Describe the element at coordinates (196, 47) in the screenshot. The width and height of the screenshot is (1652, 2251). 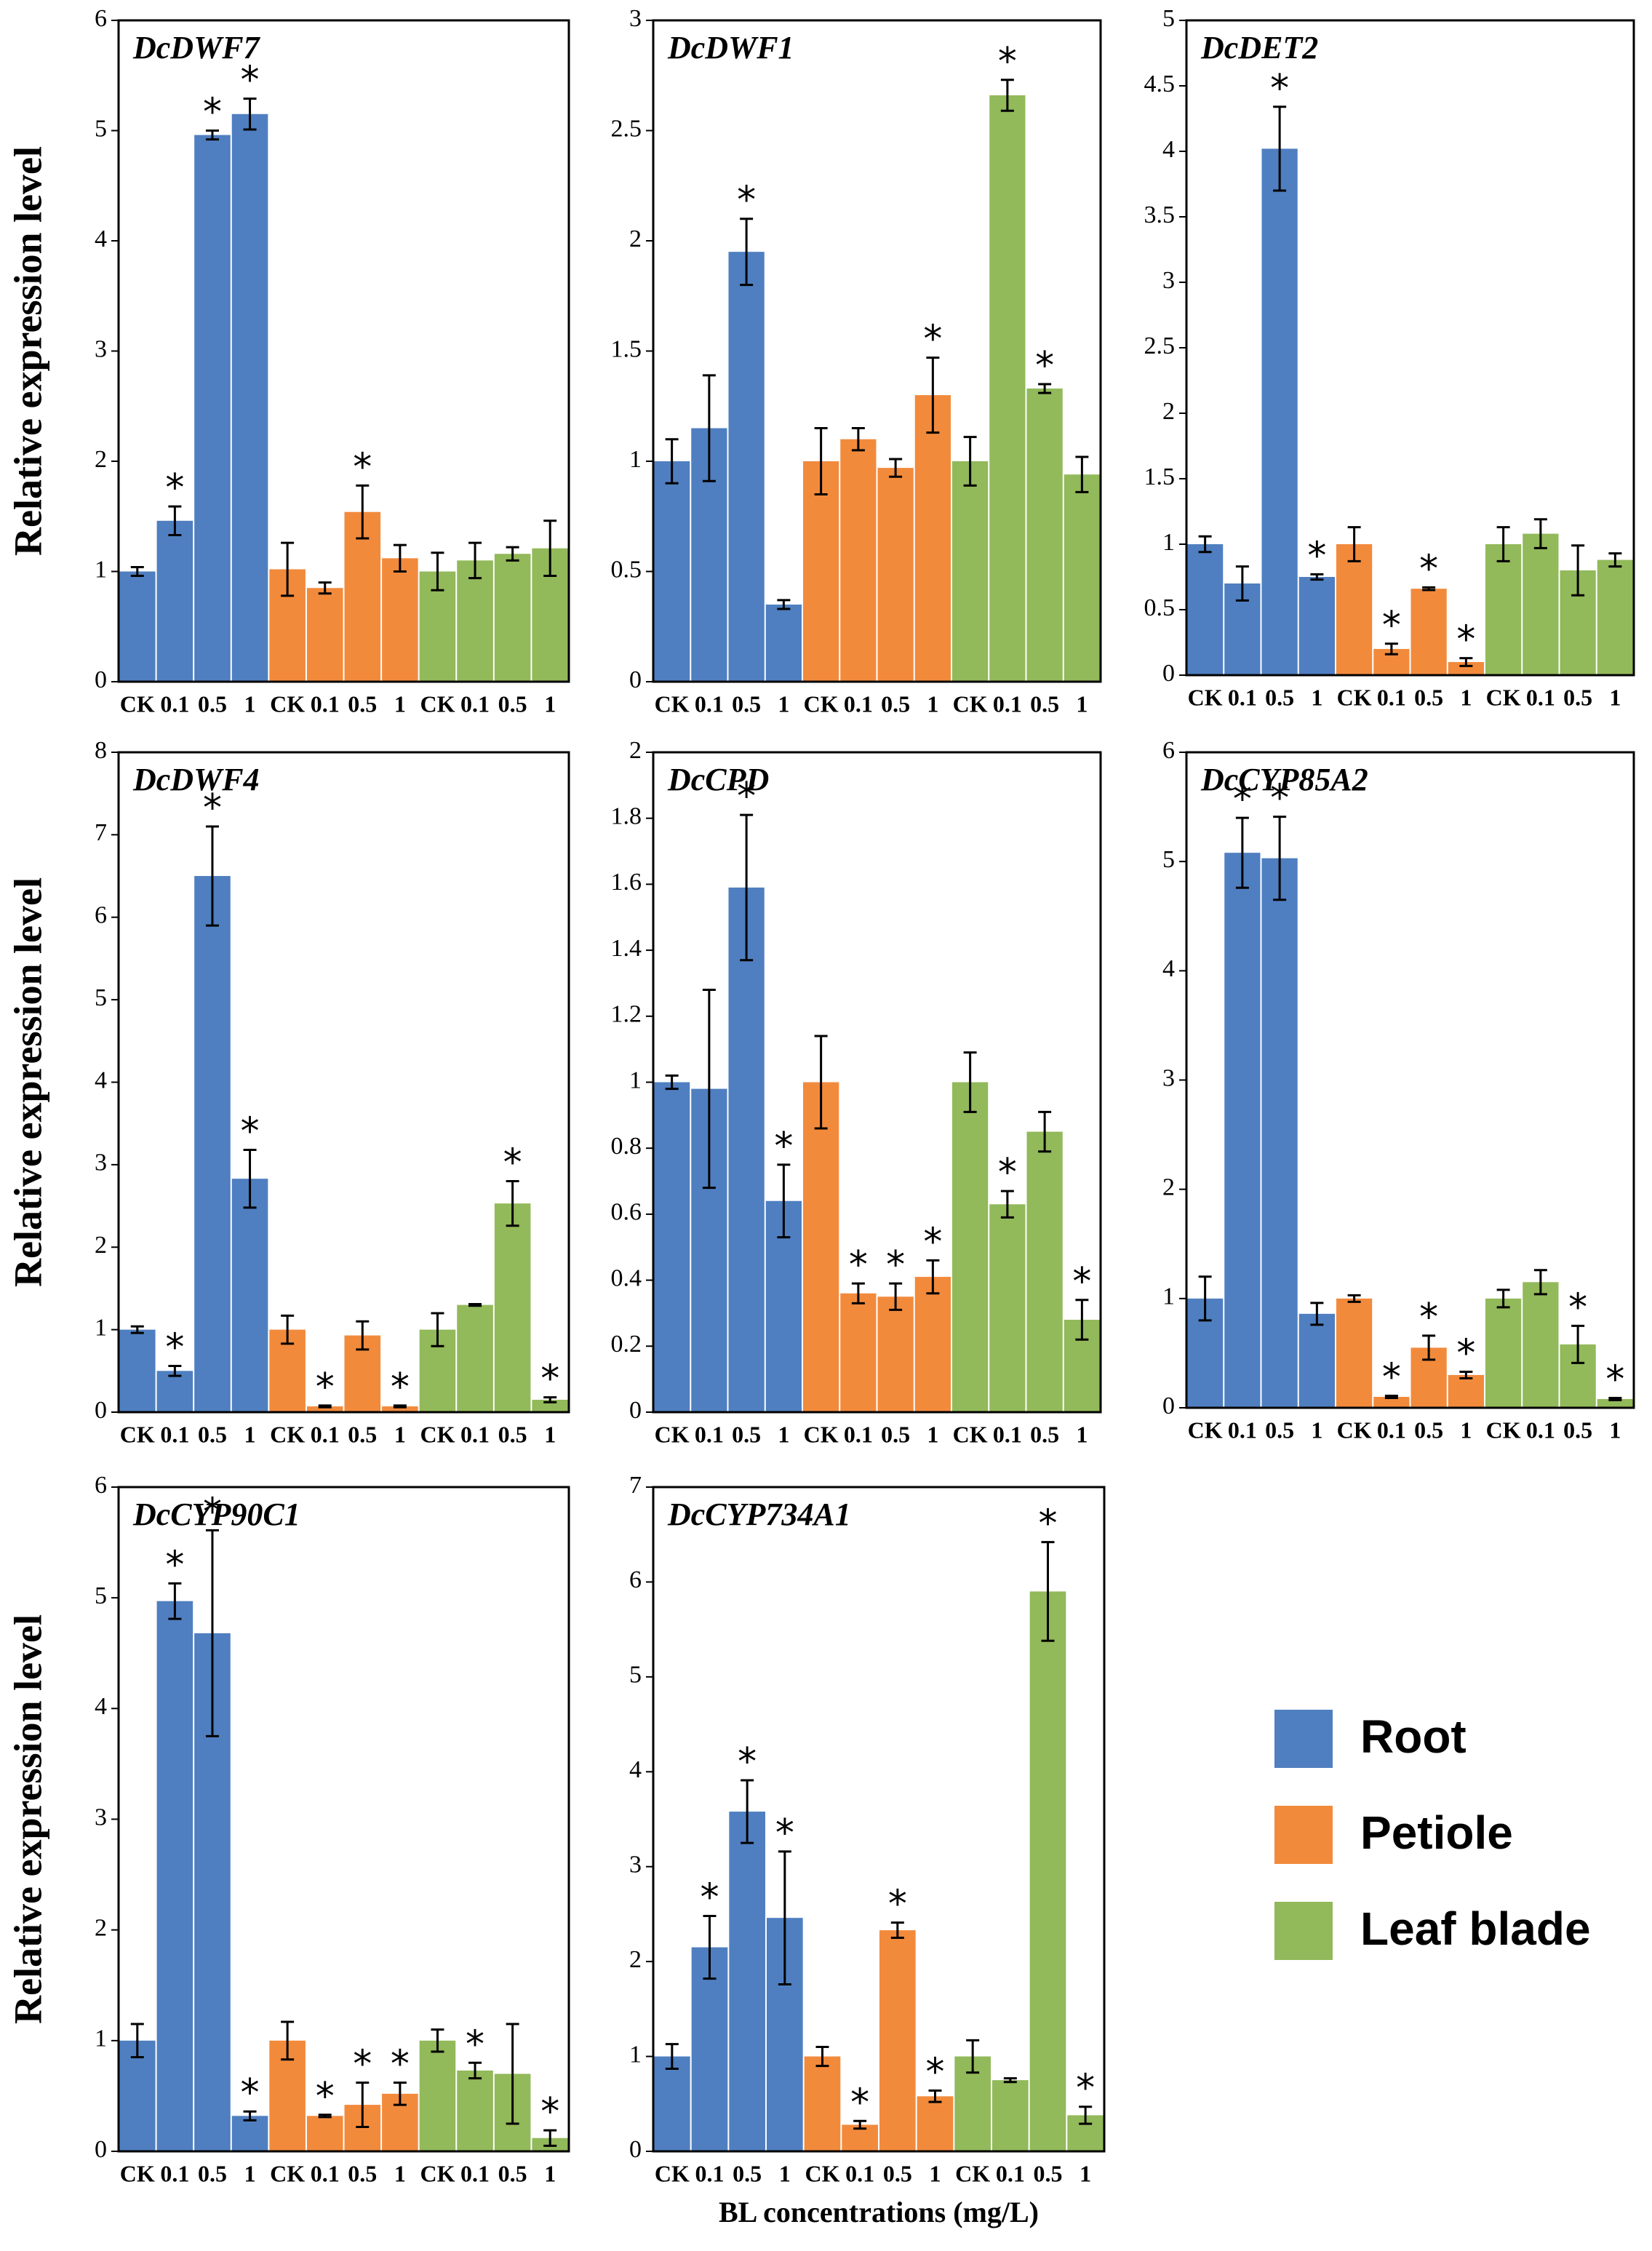
I see `chart-title: DcDWF7` at that location.